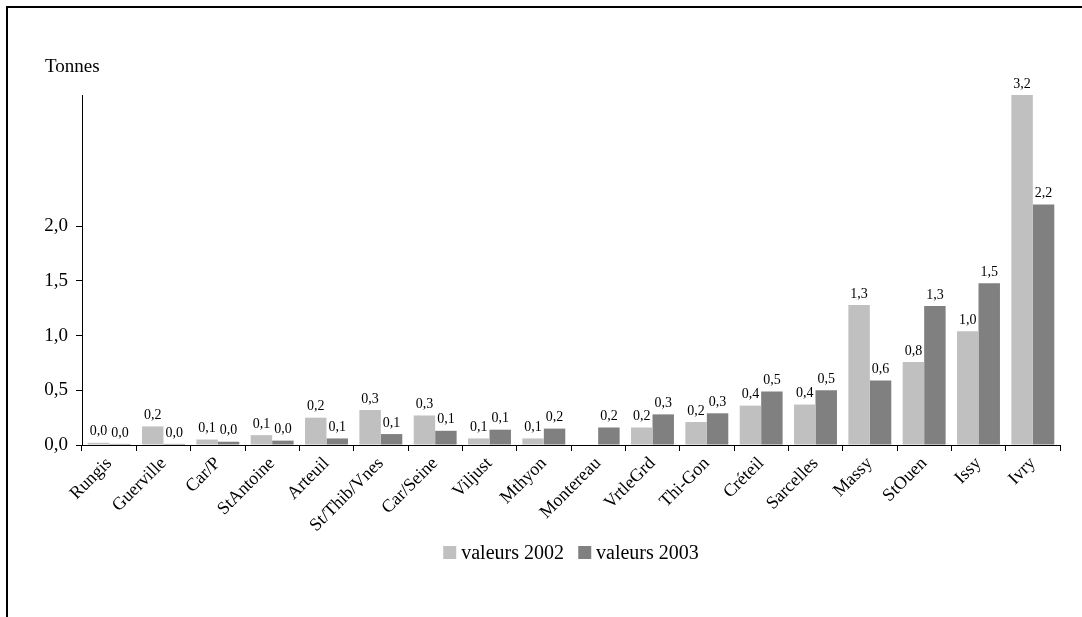 This screenshot has width=1082, height=617. I want to click on y-tick-label: 2,0, so click(56, 225).